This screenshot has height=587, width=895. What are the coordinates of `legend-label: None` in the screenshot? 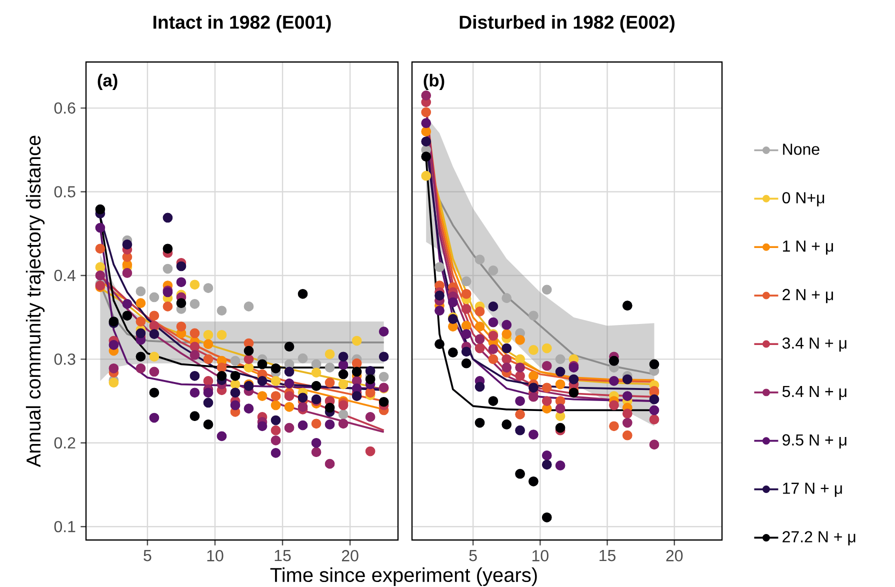 It's located at (801, 149).